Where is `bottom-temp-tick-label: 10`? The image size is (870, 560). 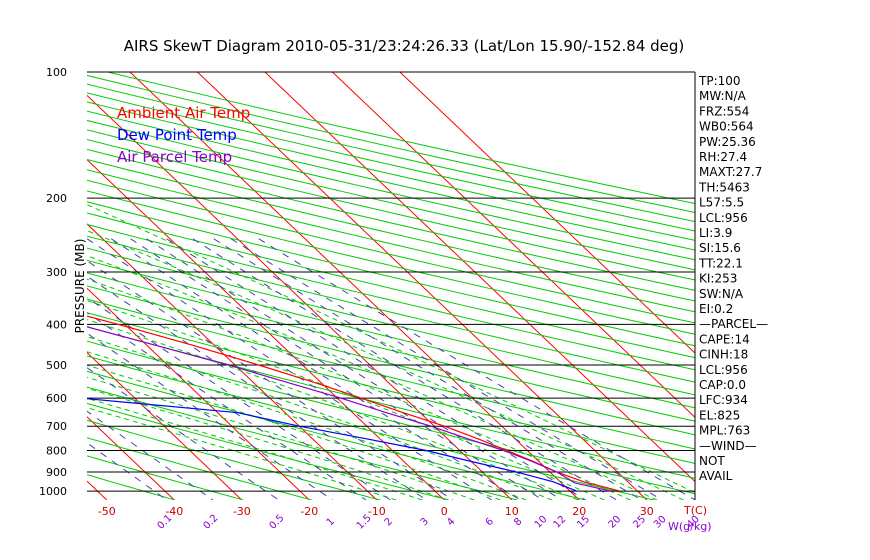 bottom-temp-tick-label: 10 is located at coordinates (512, 511).